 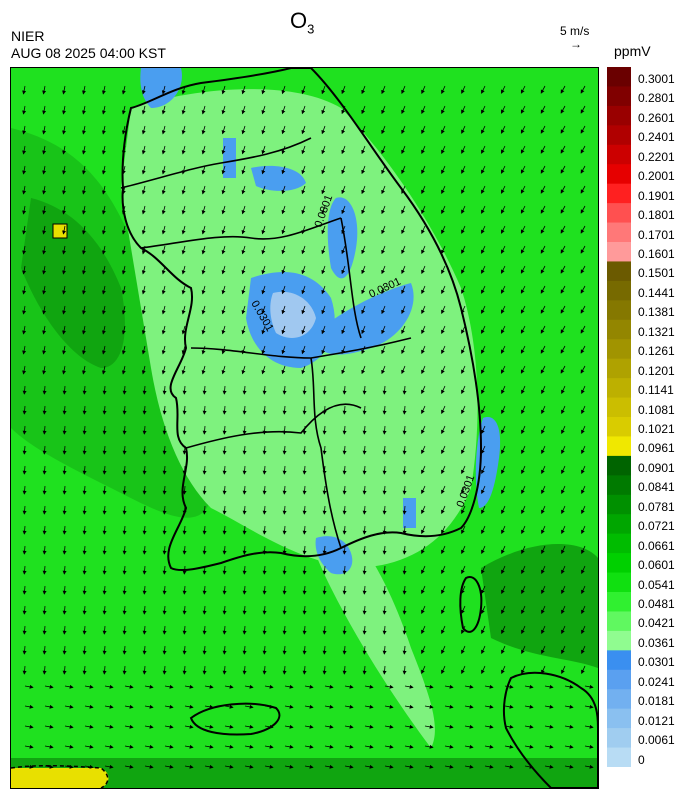 I want to click on agency-label: NIER, so click(x=28, y=36).